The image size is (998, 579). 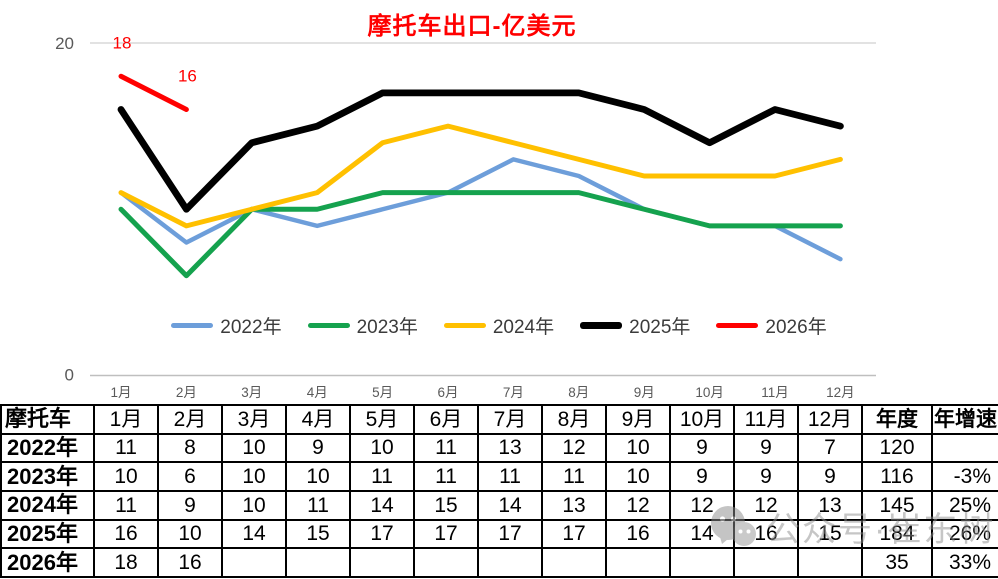 I want to click on series-line-2024年, so click(x=480, y=176).